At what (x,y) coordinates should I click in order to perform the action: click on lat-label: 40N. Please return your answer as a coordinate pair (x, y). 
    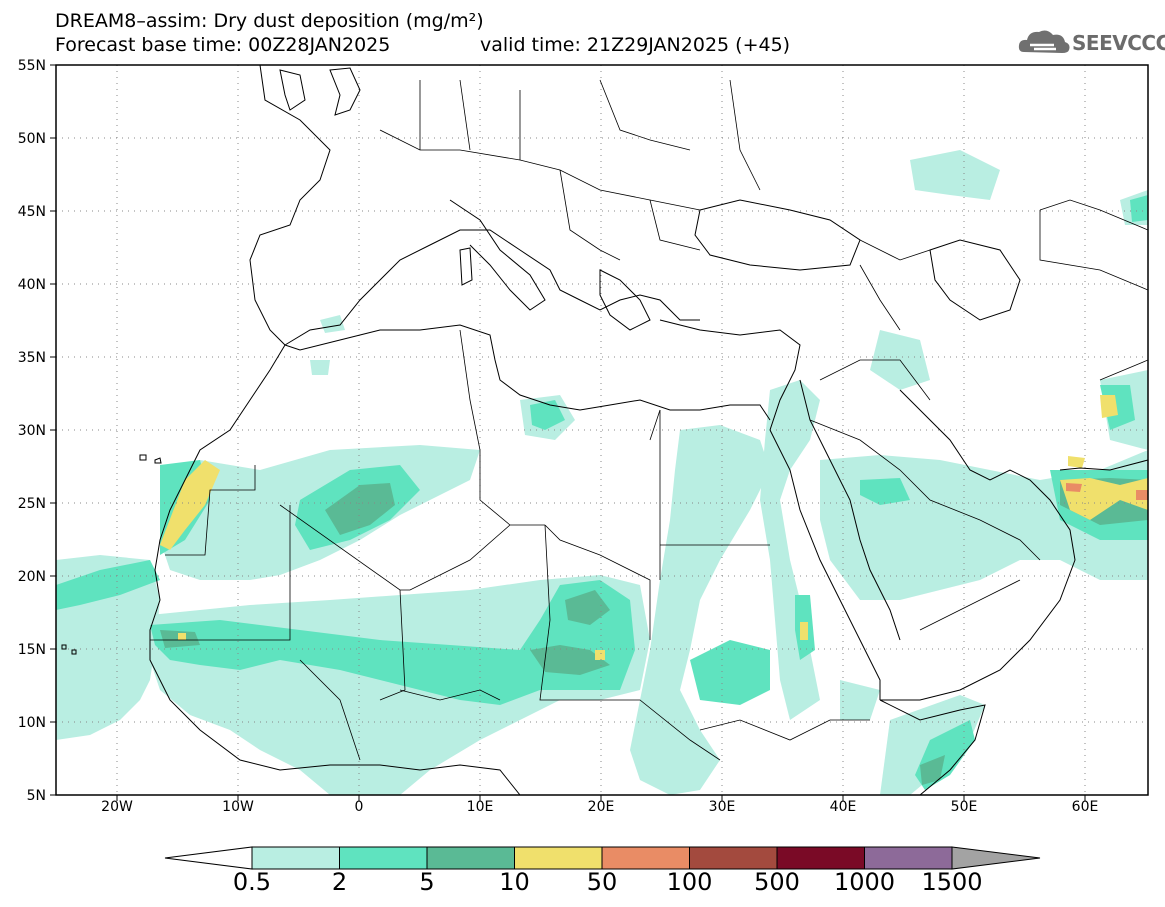
    Looking at the image, I should click on (31, 285).